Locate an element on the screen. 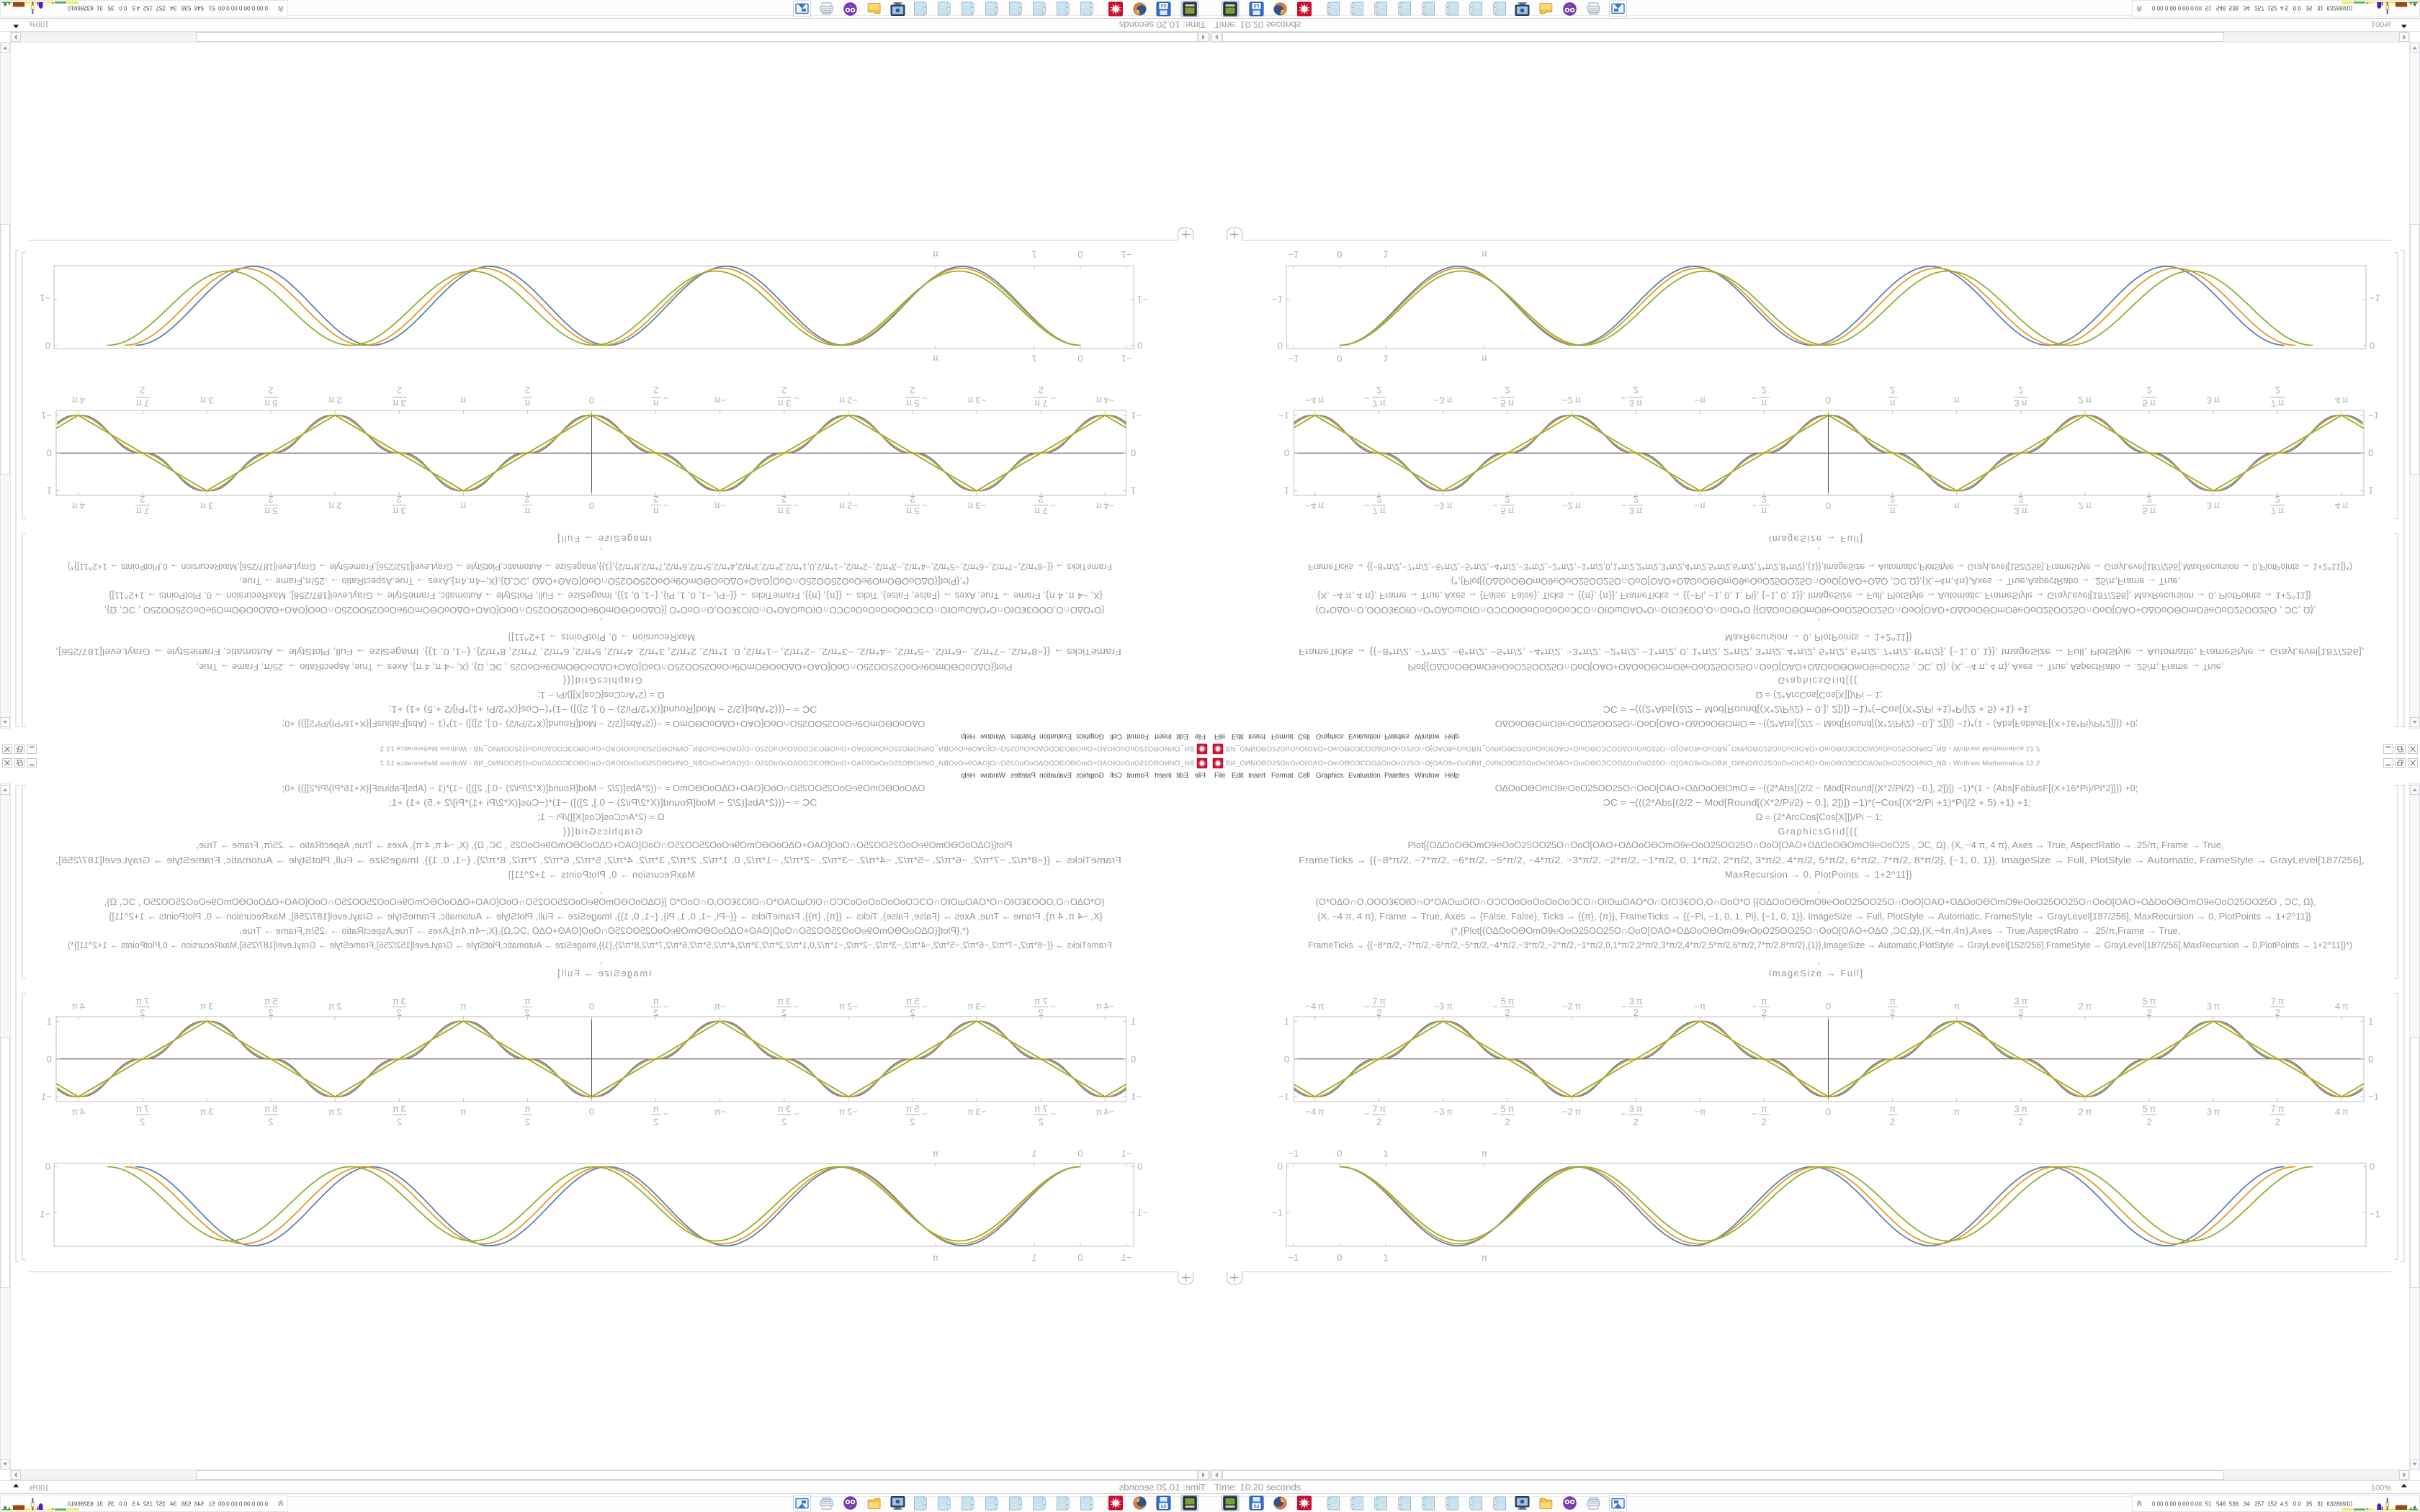 The height and width of the screenshot is (1512, 2420). svg-text: −4 π is located at coordinates (1314, 1006).